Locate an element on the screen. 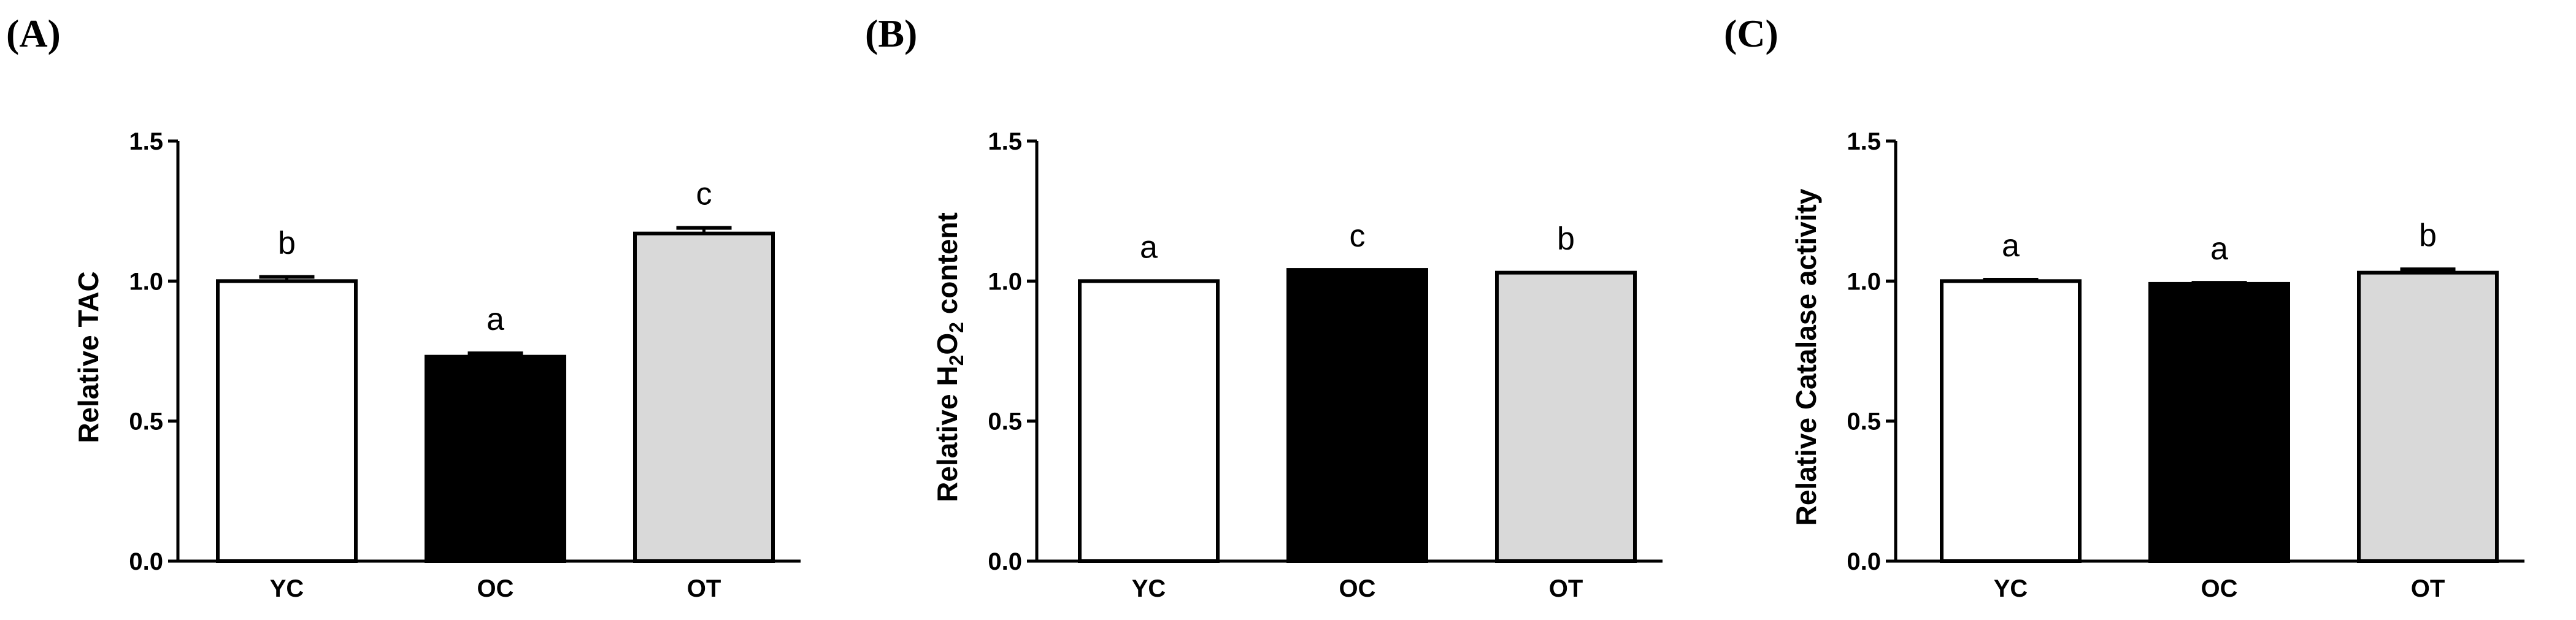 The height and width of the screenshot is (620, 2576). panel-letter: (B) is located at coordinates (892, 33).